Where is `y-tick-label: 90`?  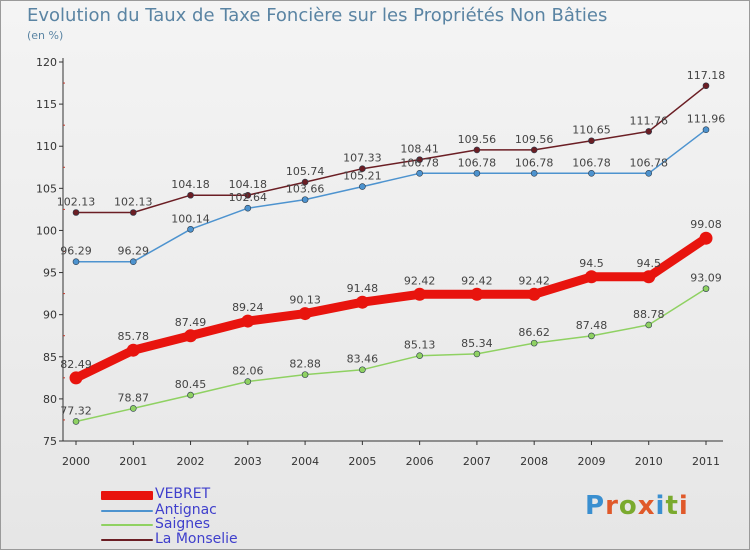 y-tick-label: 90 is located at coordinates (50, 315).